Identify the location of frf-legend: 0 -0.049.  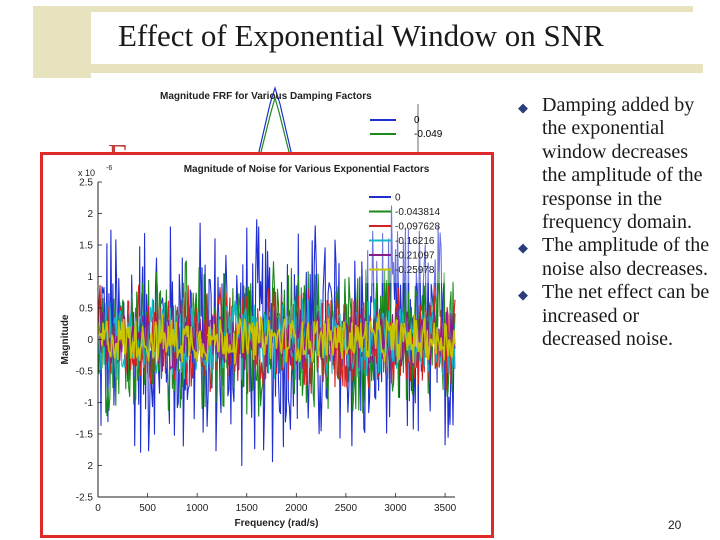
(430, 127).